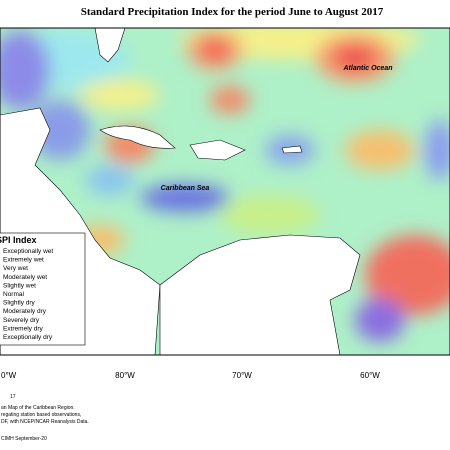 The image size is (450, 450). Describe the element at coordinates (242, 375) in the screenshot. I see `axis-label: 70°W` at that location.